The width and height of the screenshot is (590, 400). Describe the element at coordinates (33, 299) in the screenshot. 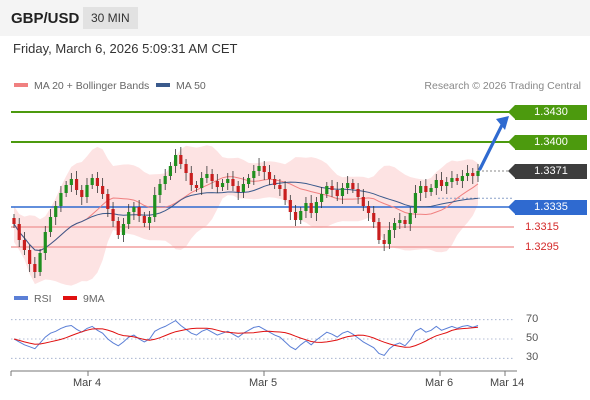

I see `legend-rsi: RSI` at that location.